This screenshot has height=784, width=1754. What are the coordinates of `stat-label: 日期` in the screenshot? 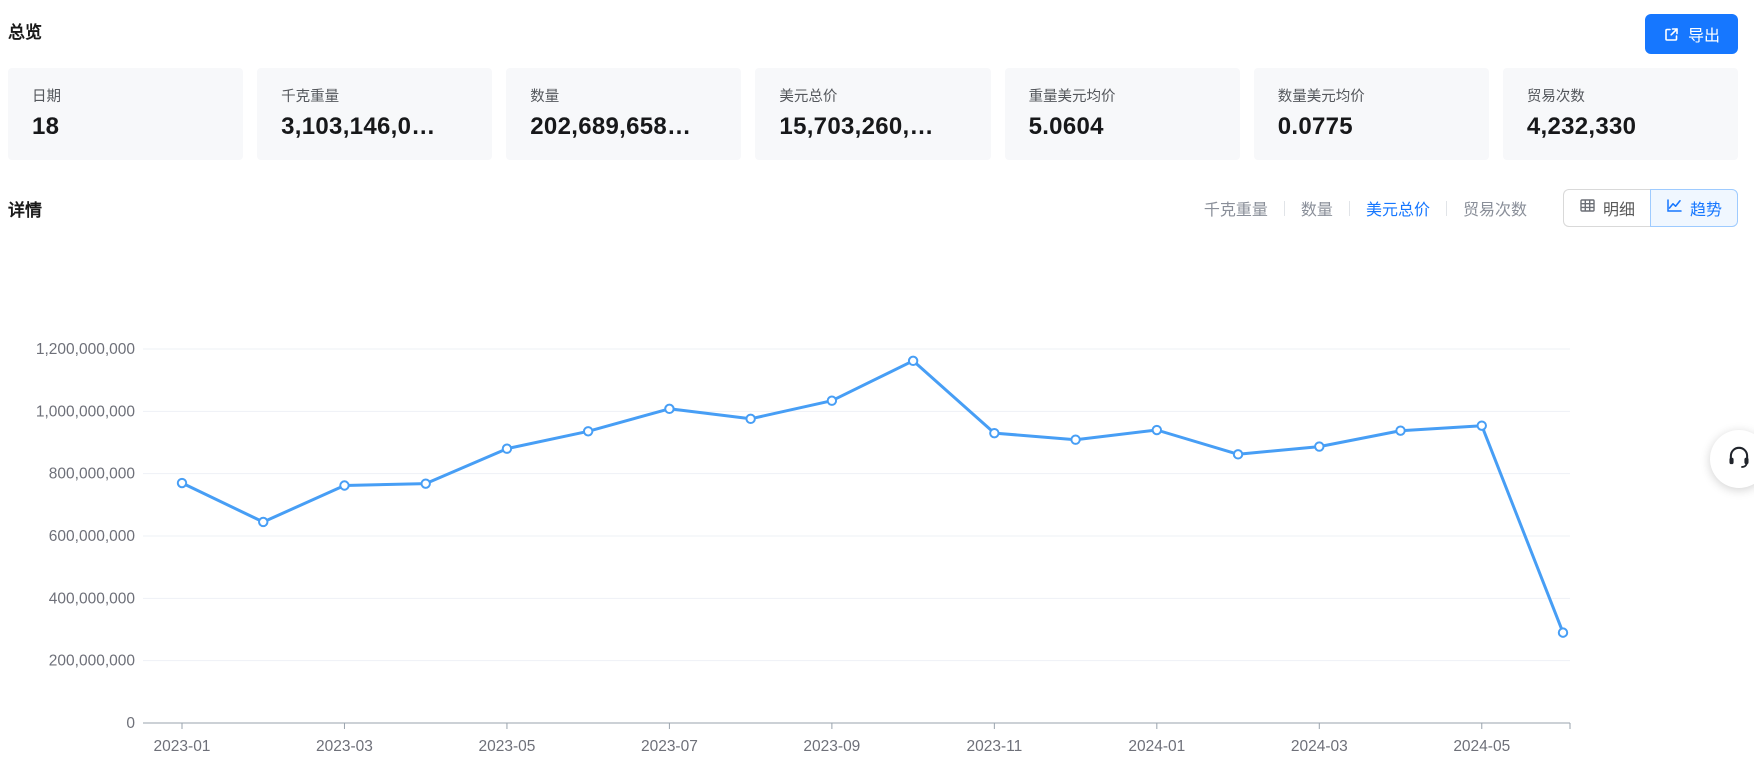 It's located at (46, 97).